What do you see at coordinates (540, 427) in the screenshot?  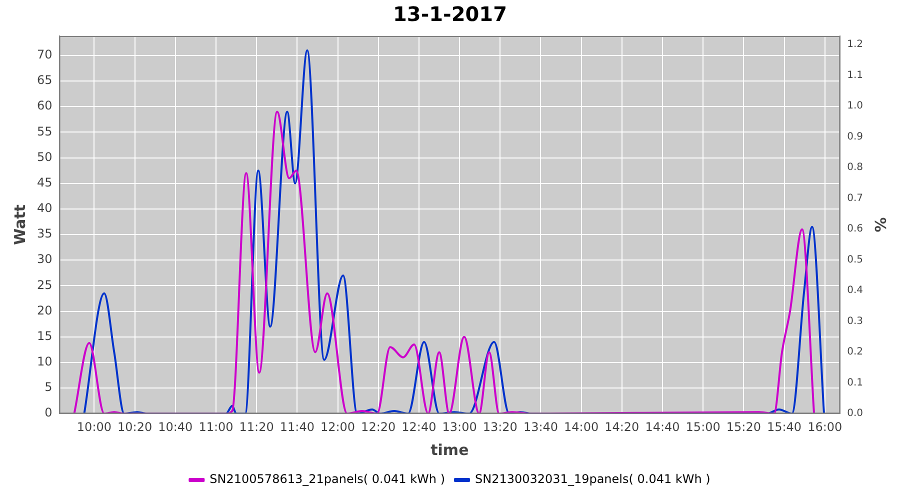 I see `x-tick-label: 13:40` at bounding box center [540, 427].